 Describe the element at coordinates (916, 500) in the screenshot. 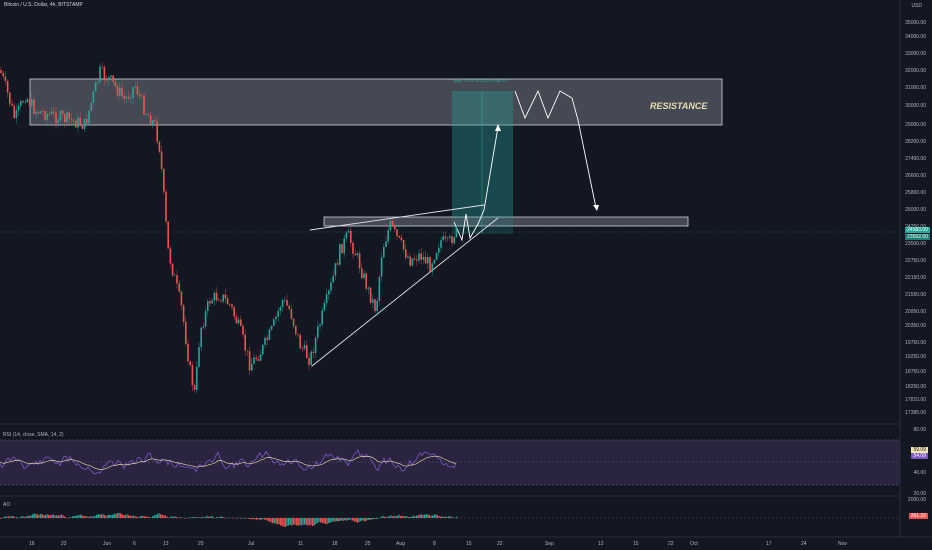

I see `ao-level: 2000.00` at that location.